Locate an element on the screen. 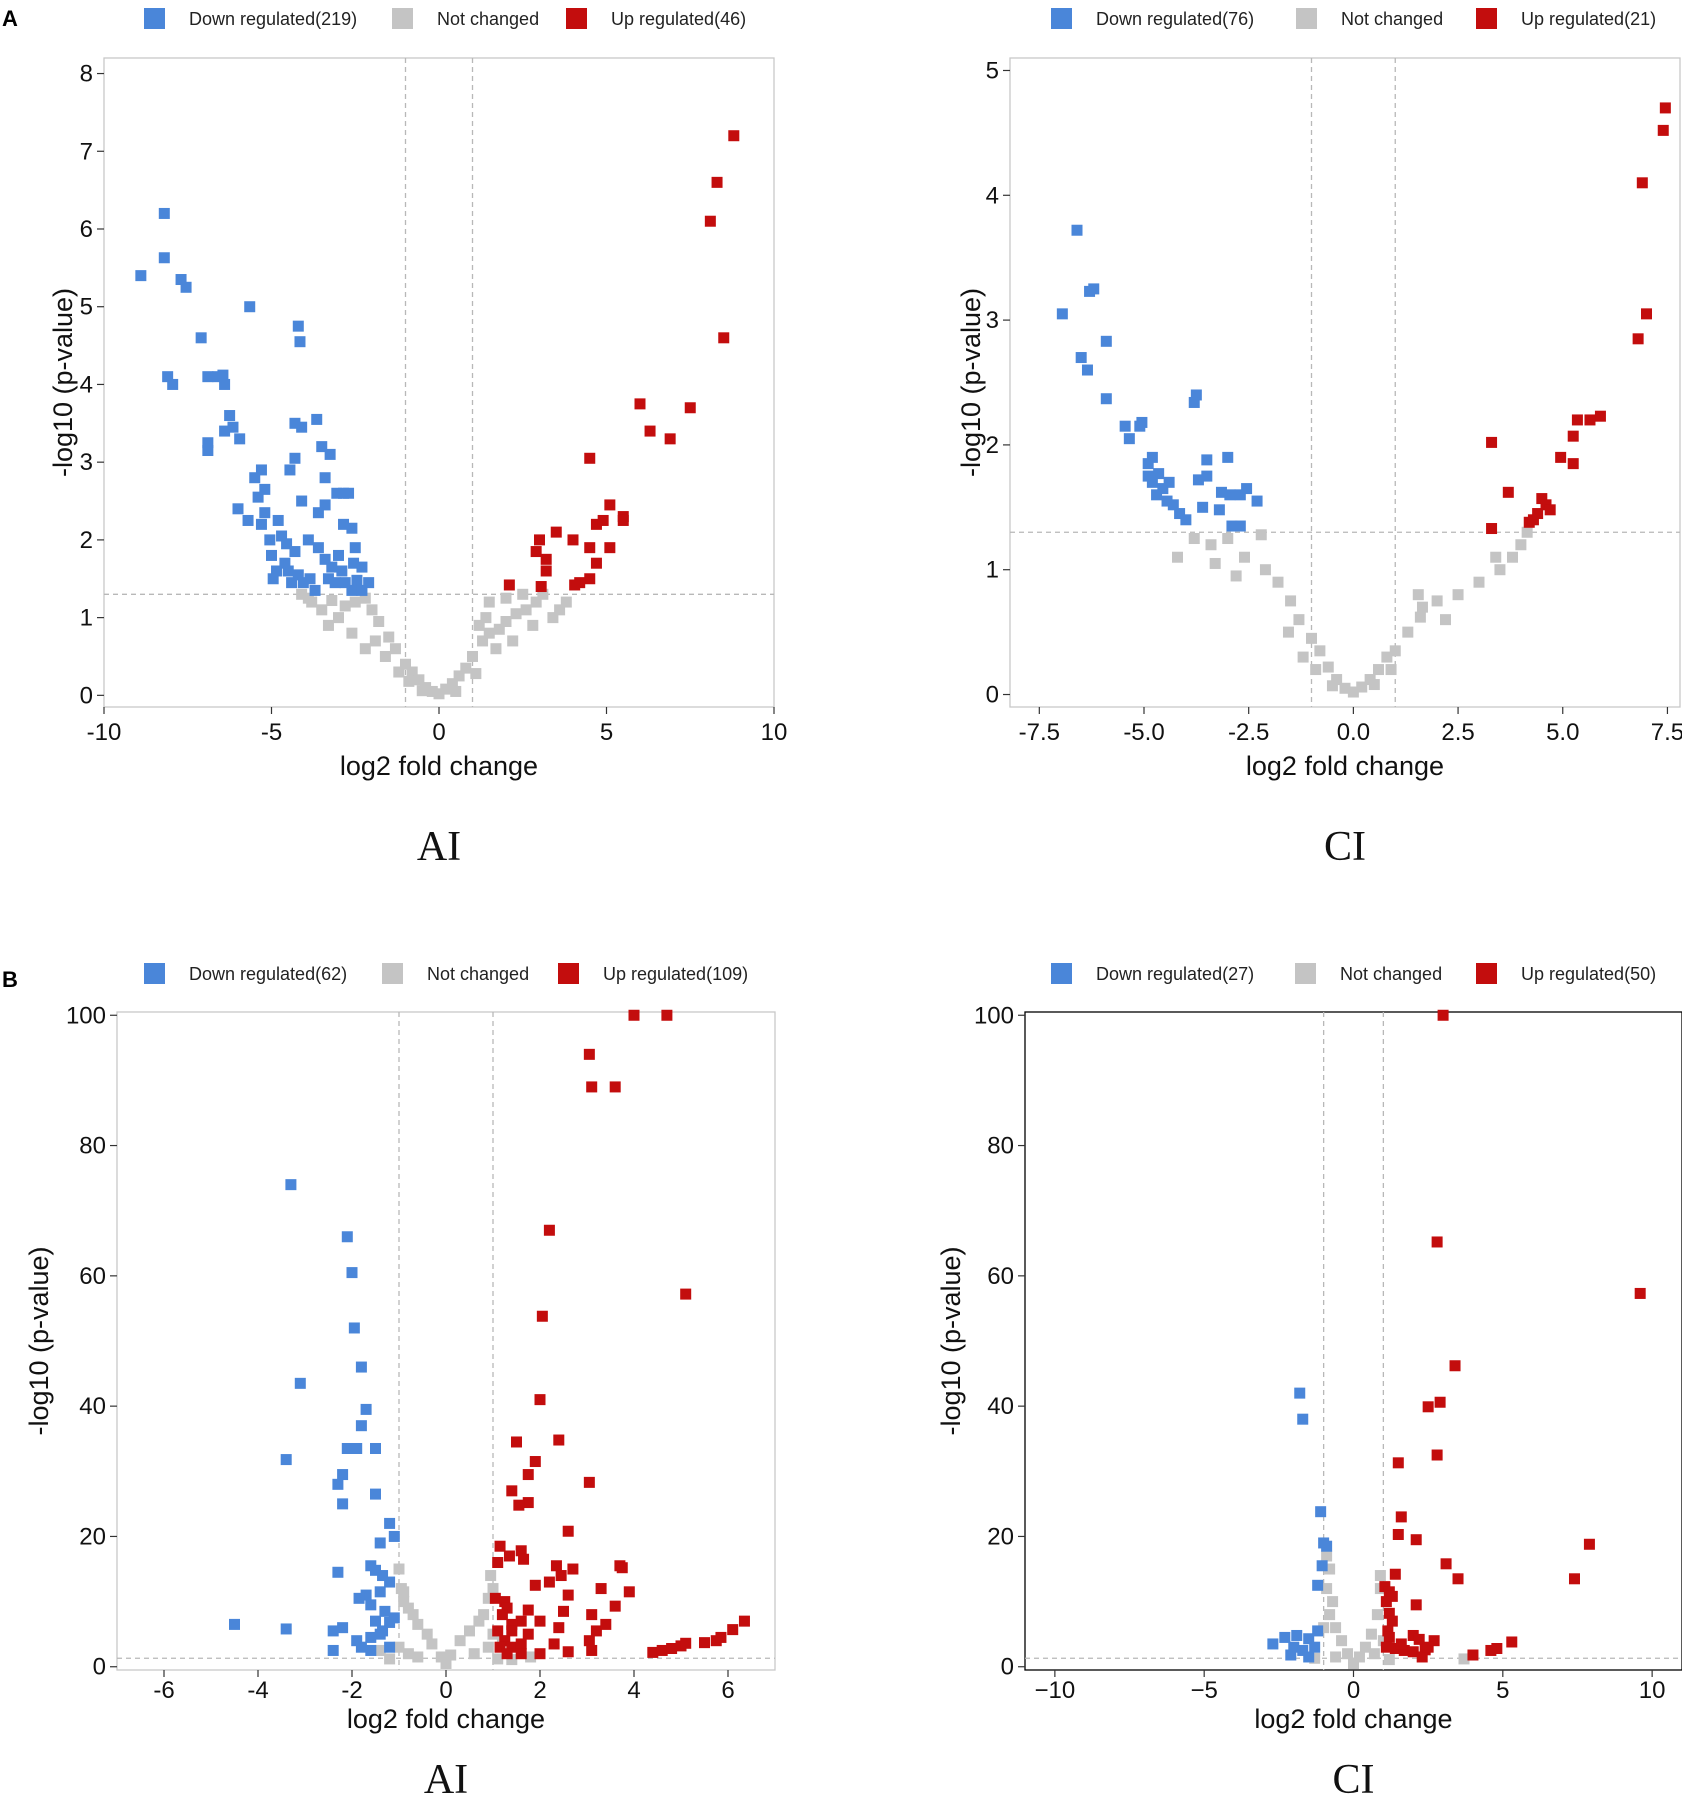 The image size is (1682, 1795). y-tick-label: 1 is located at coordinates (86, 618).